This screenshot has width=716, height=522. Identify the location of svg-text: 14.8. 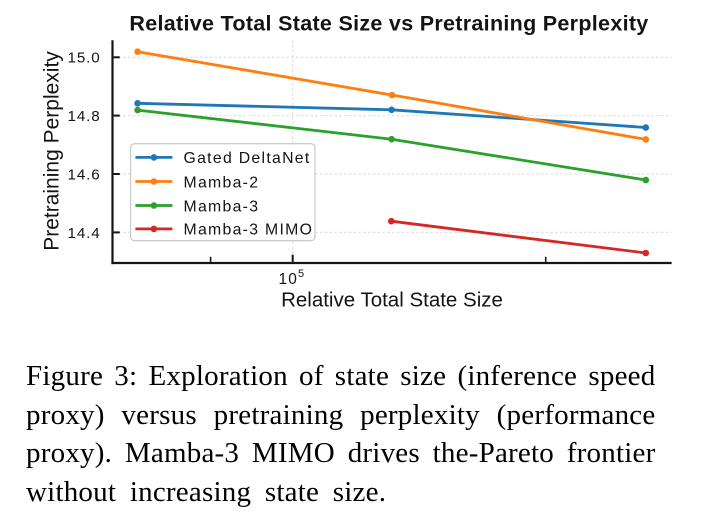
(84, 116).